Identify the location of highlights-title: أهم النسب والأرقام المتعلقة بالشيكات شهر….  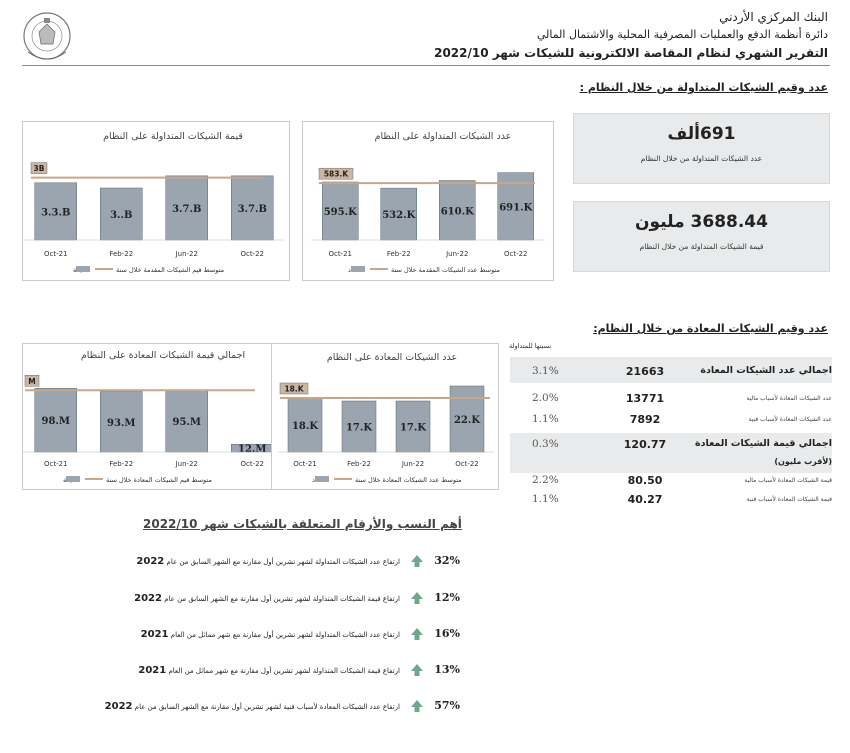
(302, 524).